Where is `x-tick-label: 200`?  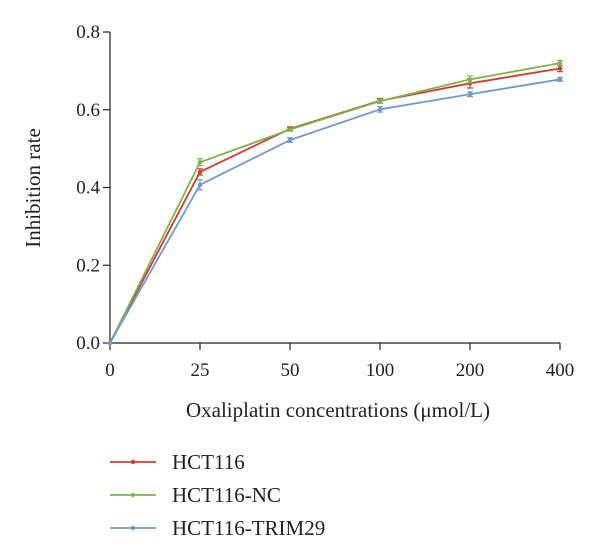
x-tick-label: 200 is located at coordinates (470, 370).